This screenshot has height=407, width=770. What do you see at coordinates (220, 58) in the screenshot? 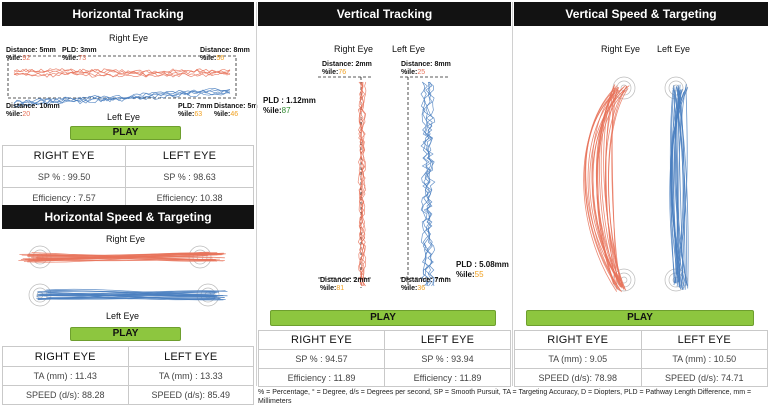
I see `annotation-pct-value: 56` at bounding box center [220, 58].